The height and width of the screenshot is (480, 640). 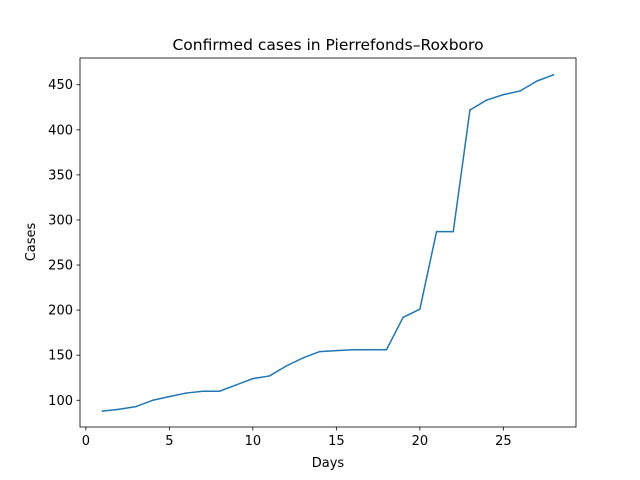 I want to click on chart-title: Confirmed cases in Pierrefonds–Roxboro, so click(x=327, y=45).